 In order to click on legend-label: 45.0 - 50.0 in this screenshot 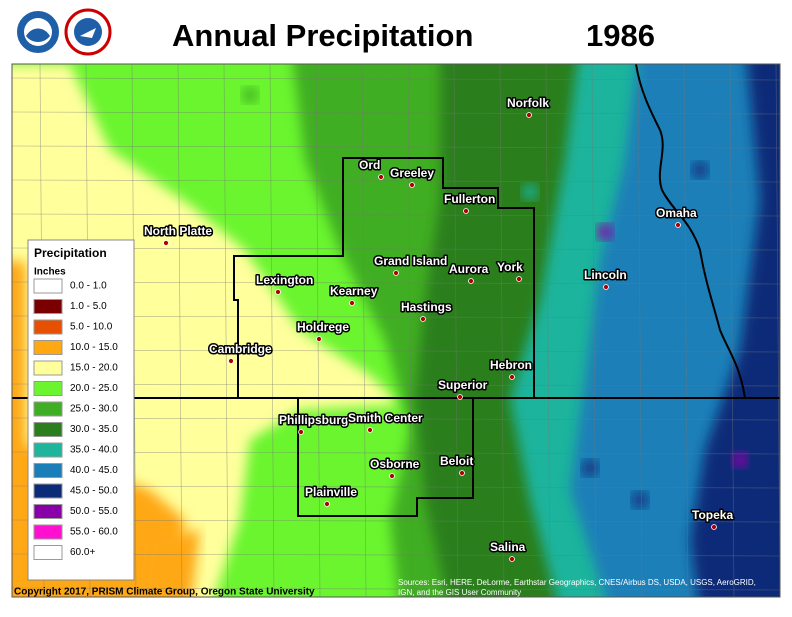, I will do `click(94, 491)`.